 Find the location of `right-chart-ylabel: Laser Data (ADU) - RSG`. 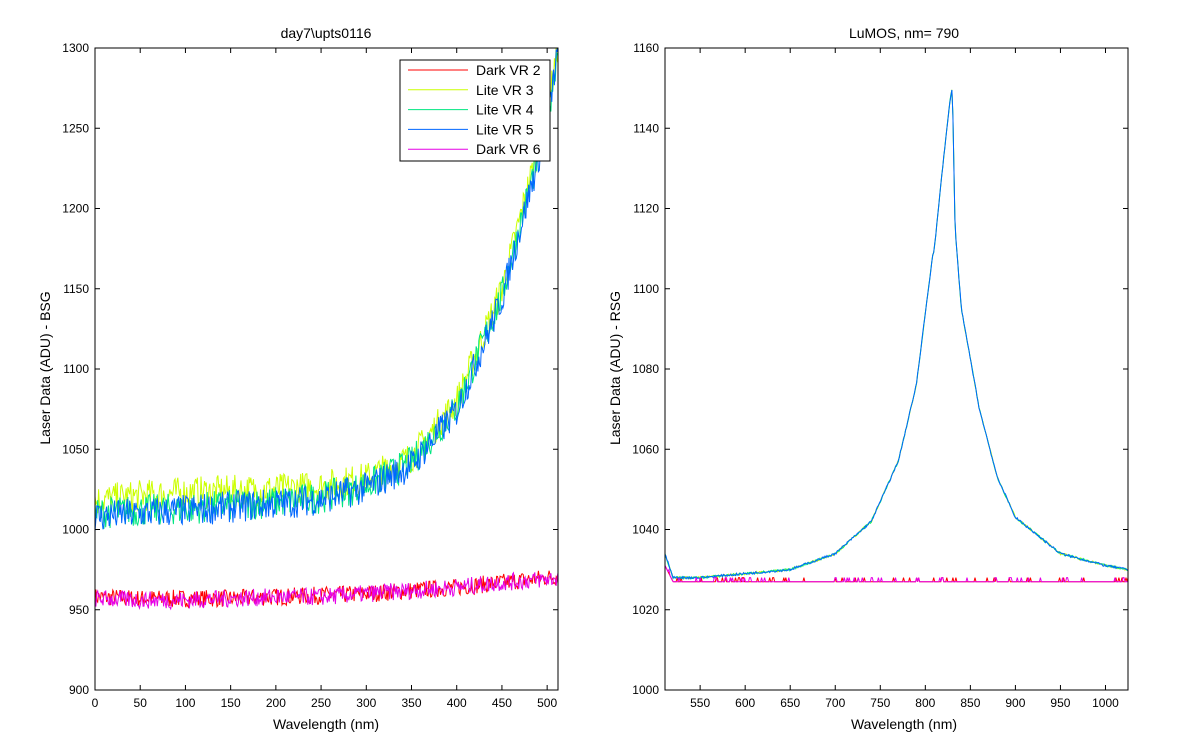

right-chart-ylabel: Laser Data (ADU) - RSG is located at coordinates (615, 368).